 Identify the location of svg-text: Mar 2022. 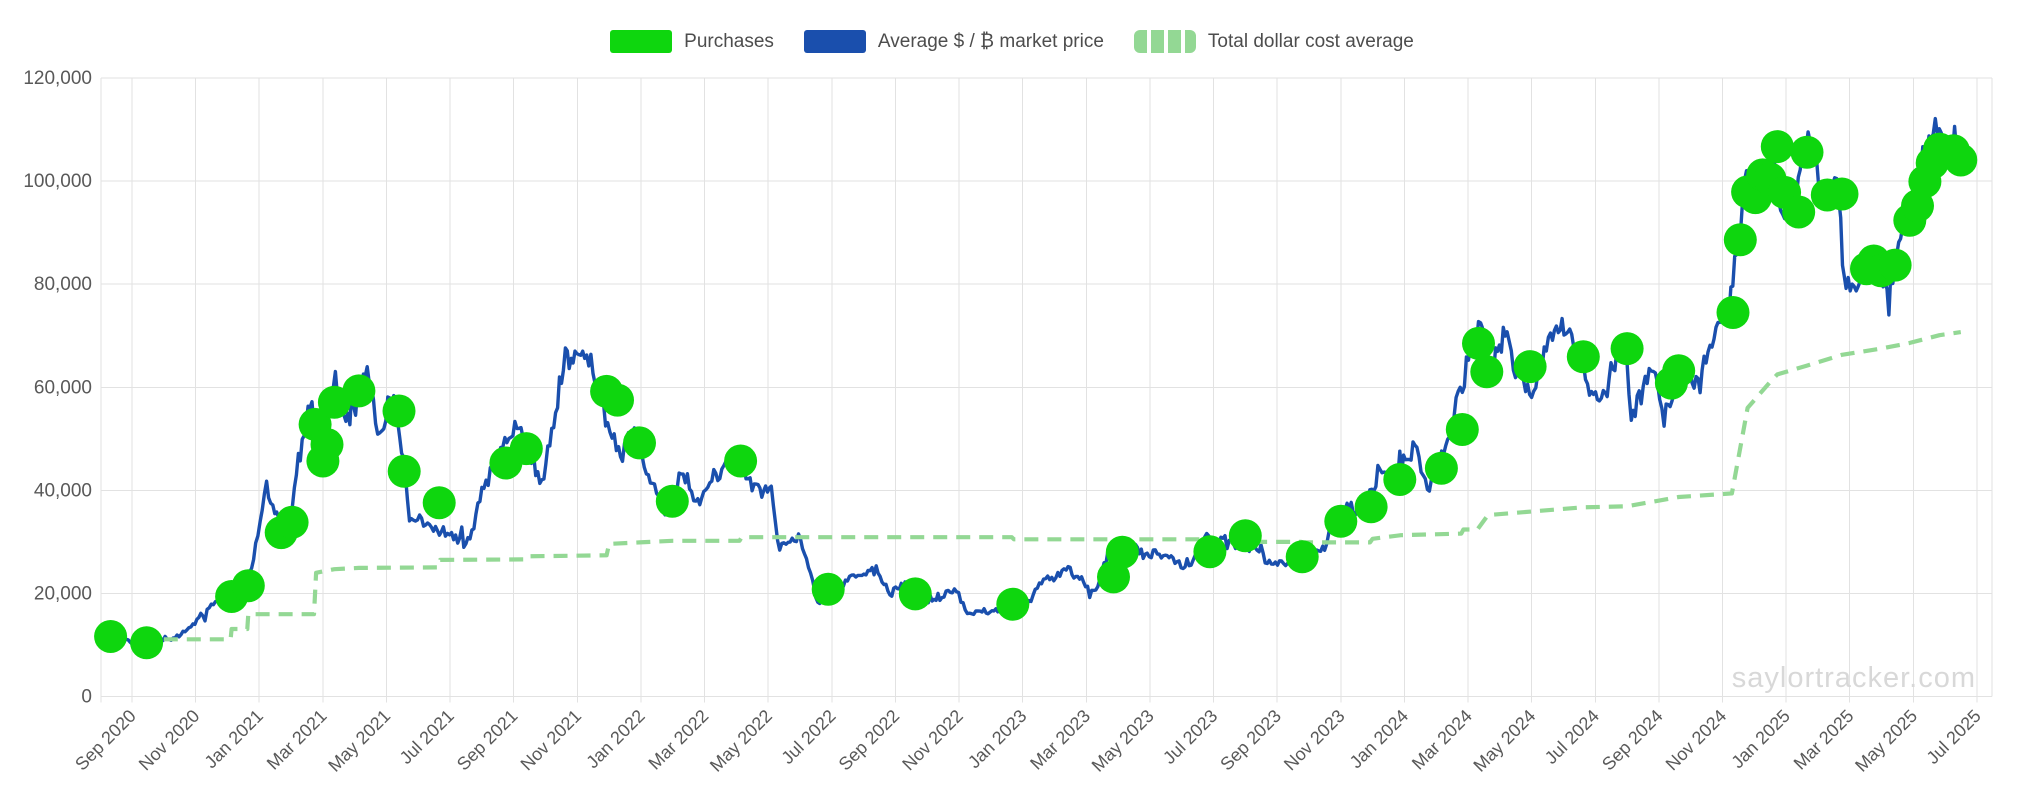
(678, 740).